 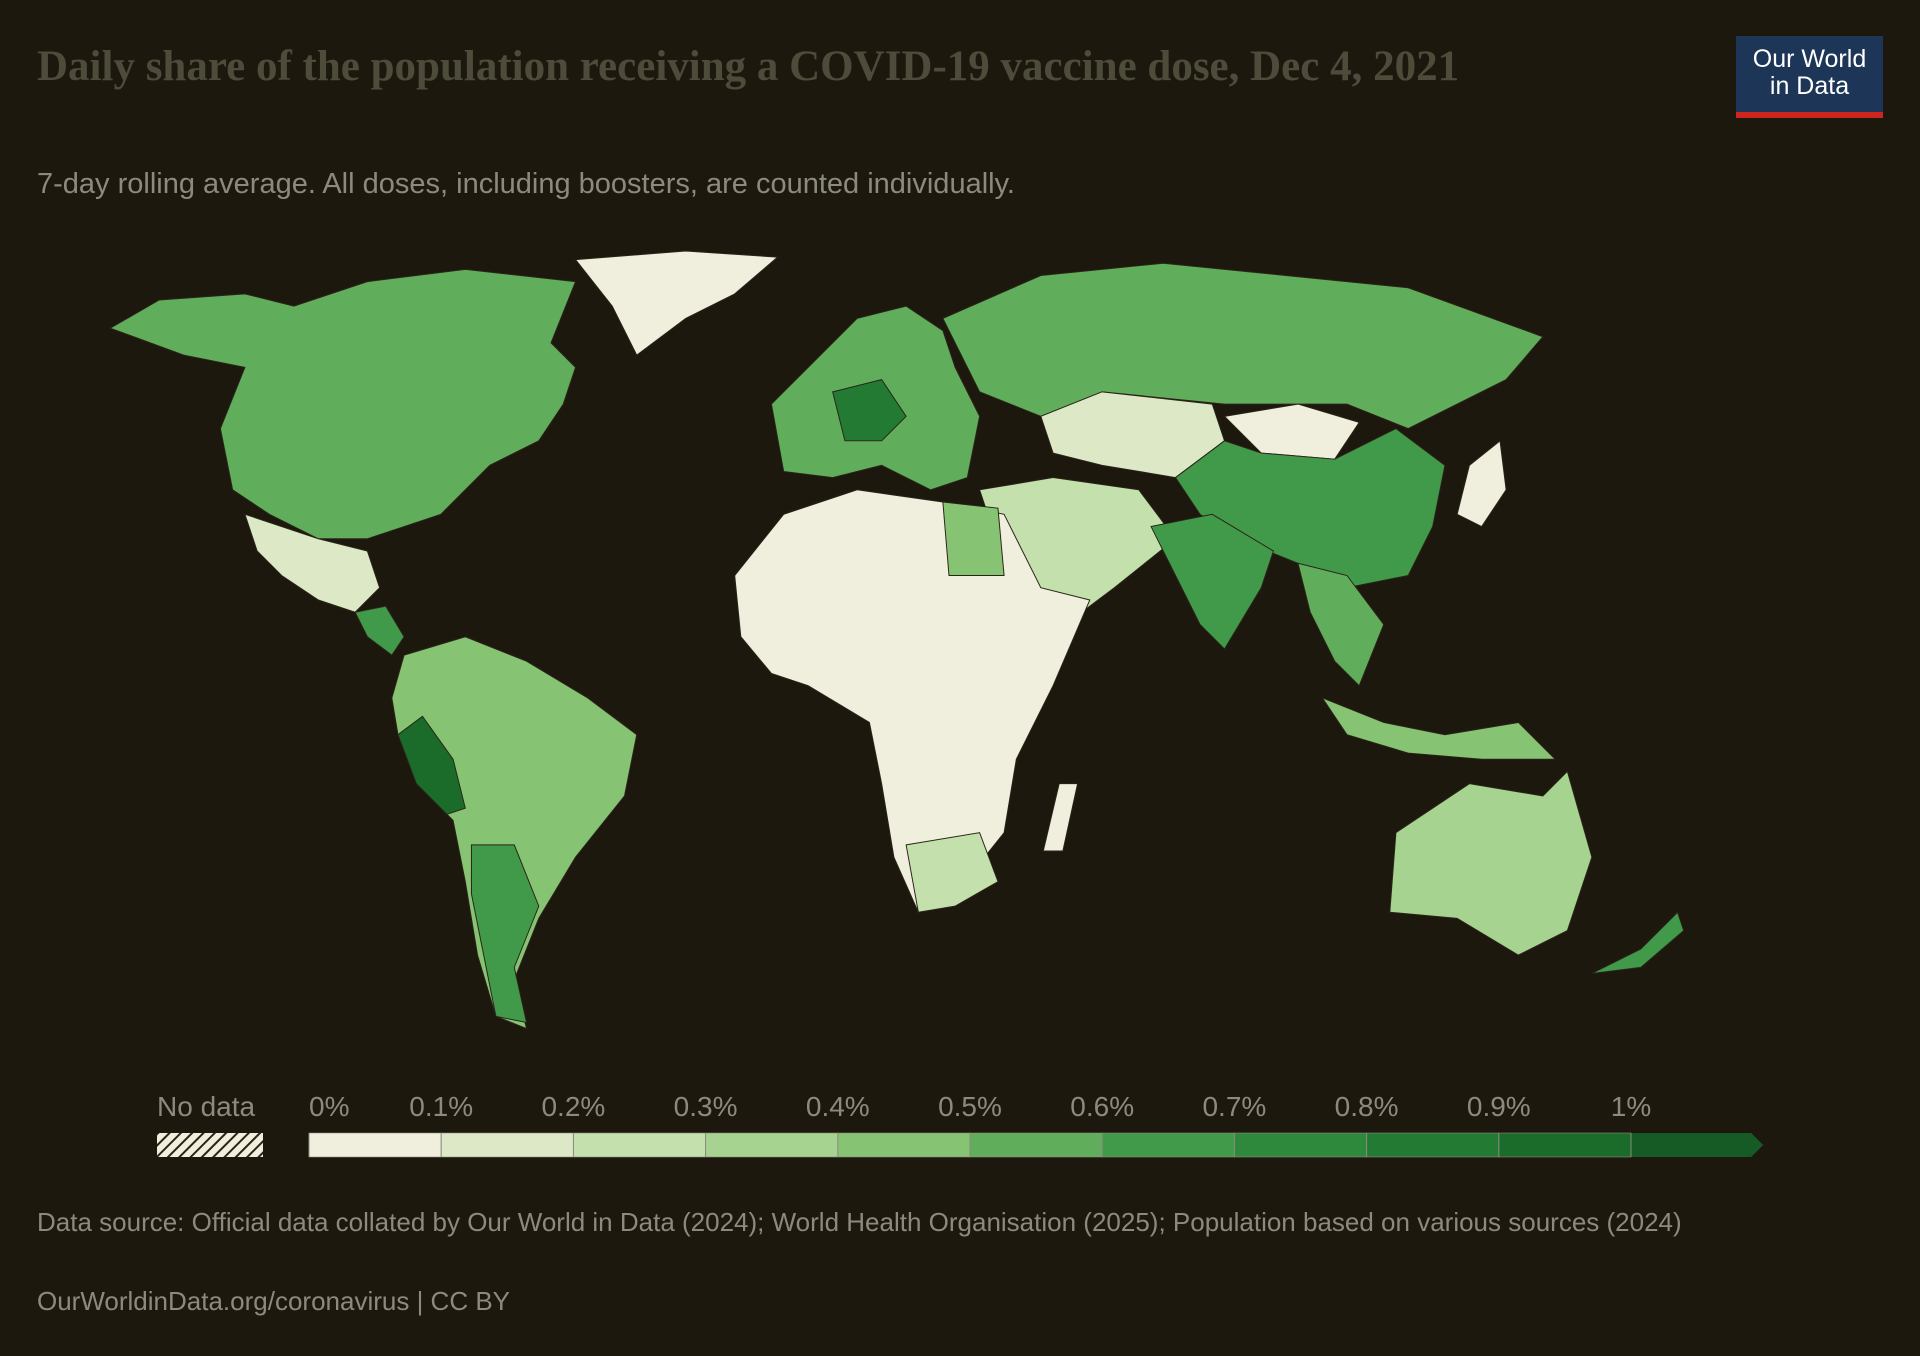 What do you see at coordinates (1234, 1106) in the screenshot?
I see `legend-tick-label: 0.7%` at bounding box center [1234, 1106].